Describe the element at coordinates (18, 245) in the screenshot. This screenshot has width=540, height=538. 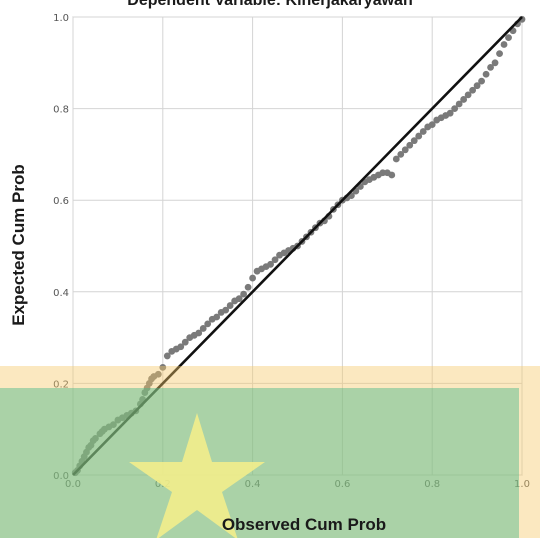
I see `y-axis-title: Expected Cum Prob` at that location.